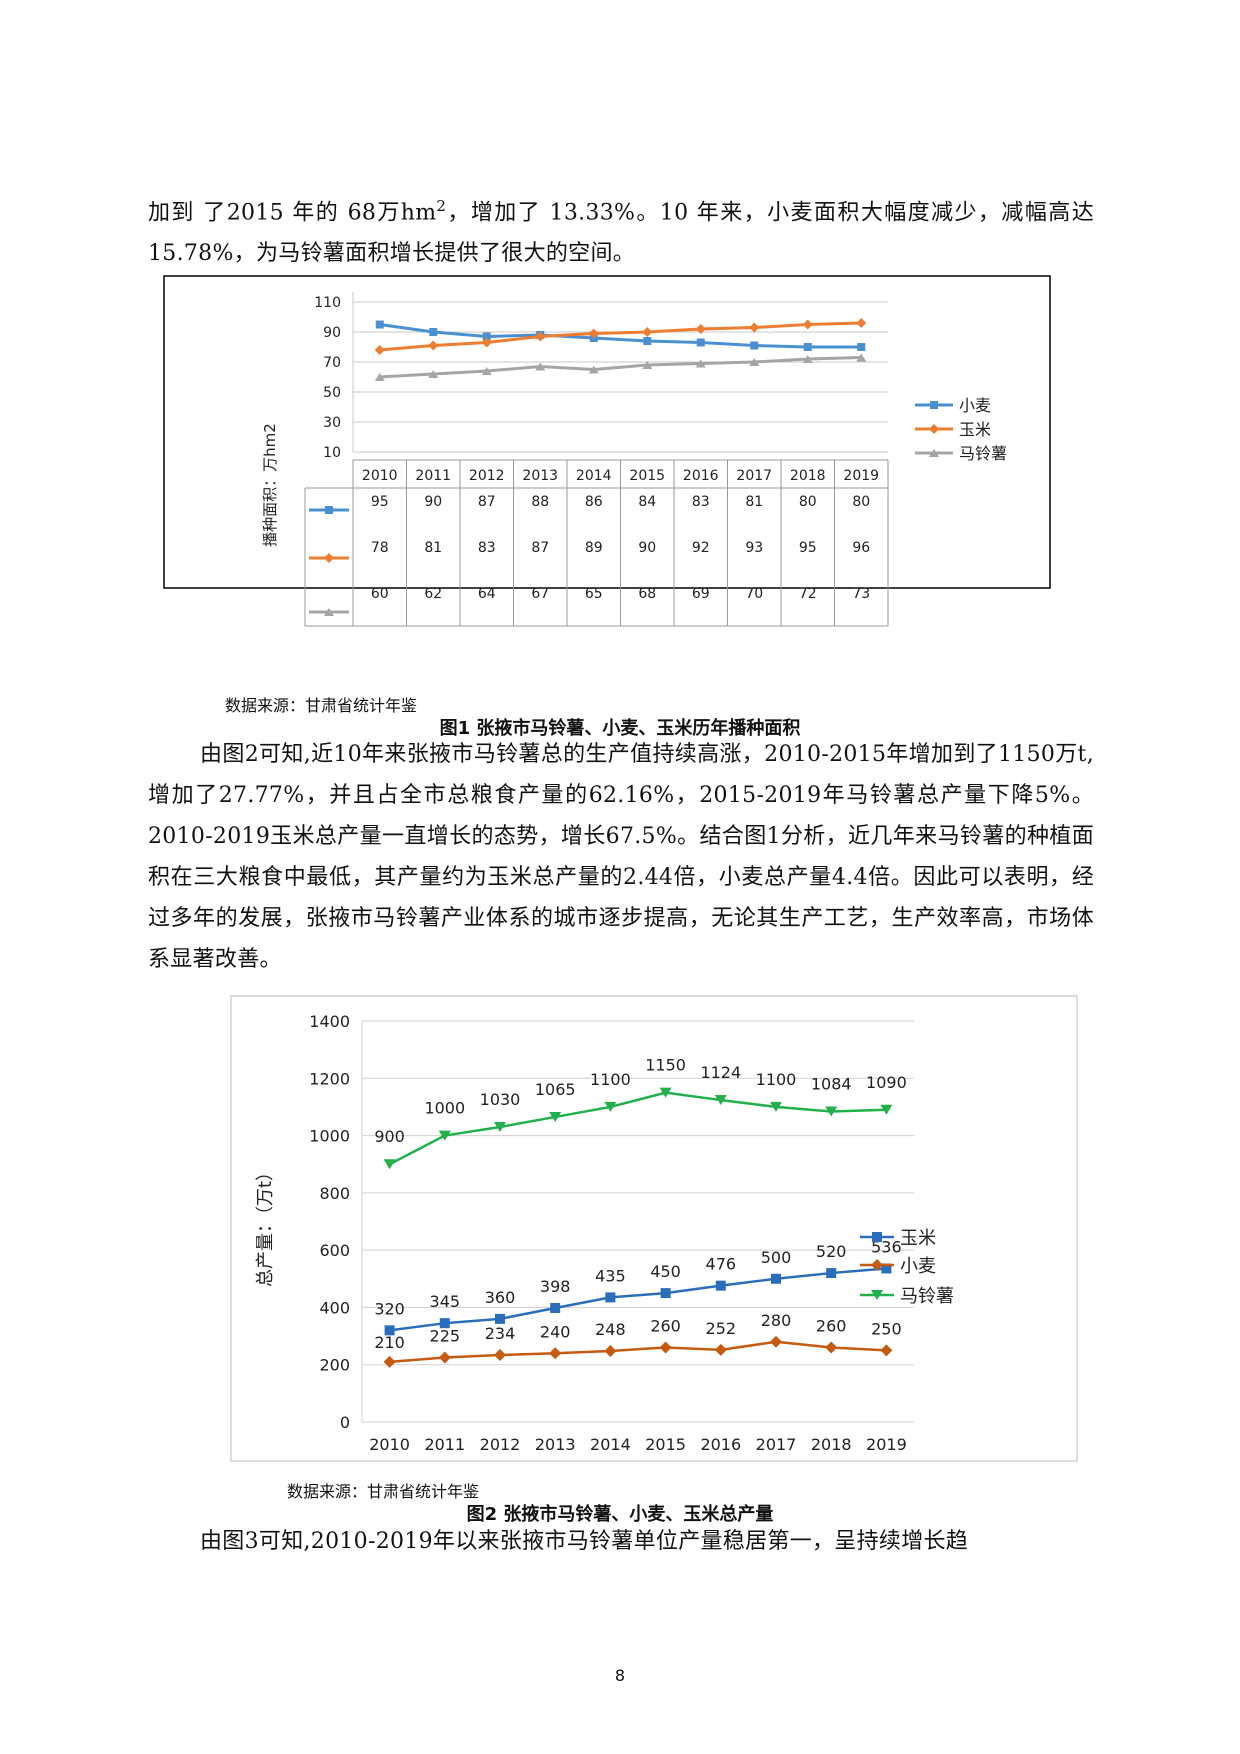  Describe the element at coordinates (334, 1307) in the screenshot. I see `y-tick-label: 400` at that location.